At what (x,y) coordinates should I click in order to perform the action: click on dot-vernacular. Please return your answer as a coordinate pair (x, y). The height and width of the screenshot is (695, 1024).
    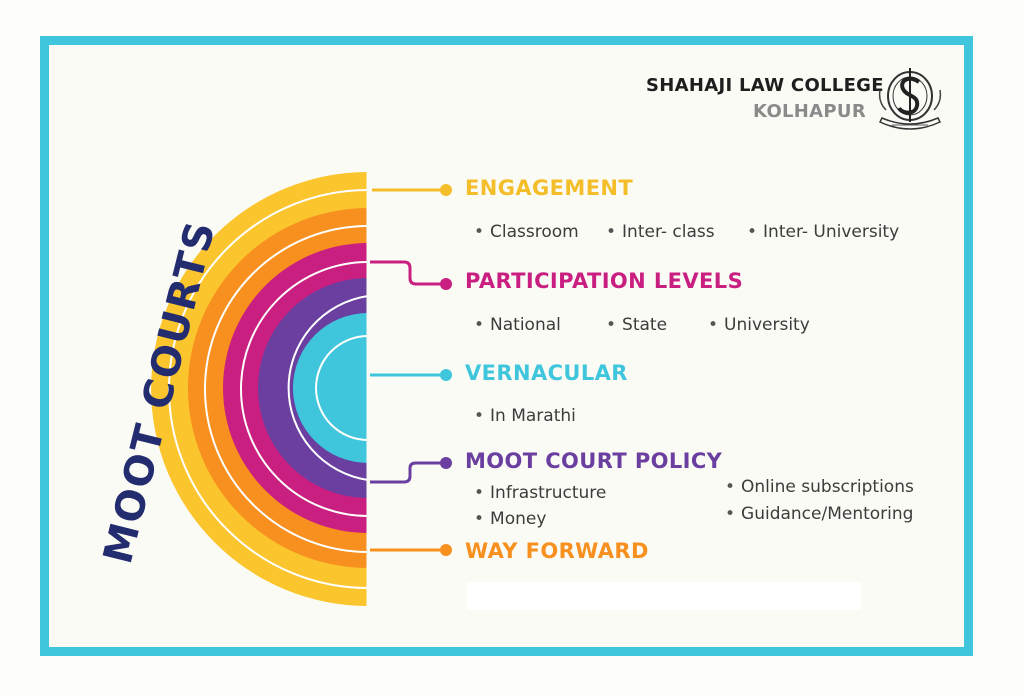
    Looking at the image, I should click on (446, 375).